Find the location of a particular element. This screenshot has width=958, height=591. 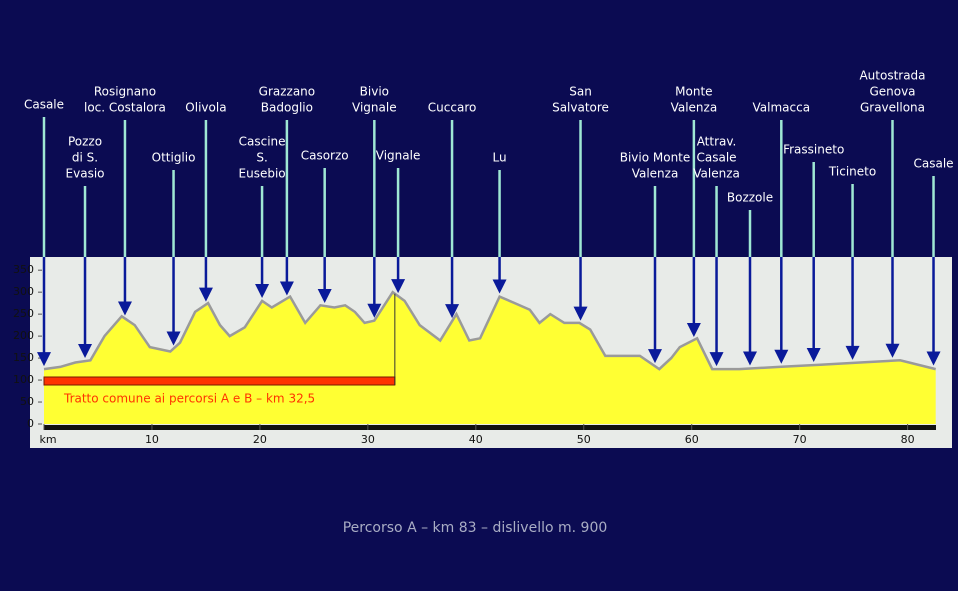

x-tick-label: 60 is located at coordinates (692, 439).